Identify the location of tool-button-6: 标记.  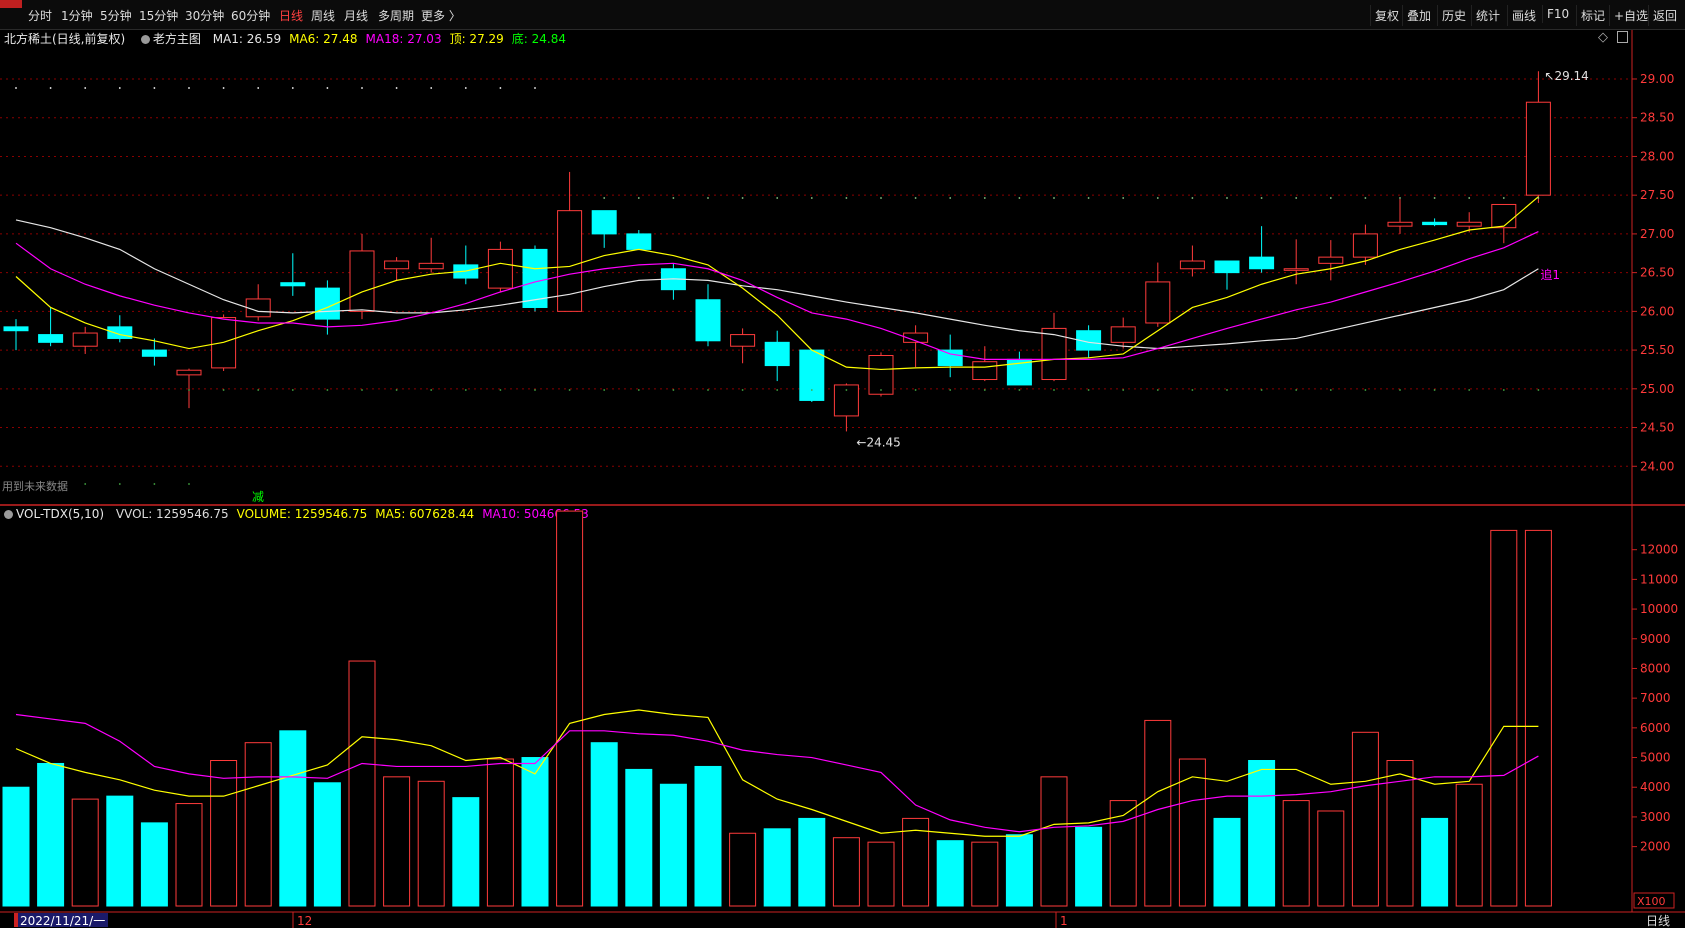
(1592, 15).